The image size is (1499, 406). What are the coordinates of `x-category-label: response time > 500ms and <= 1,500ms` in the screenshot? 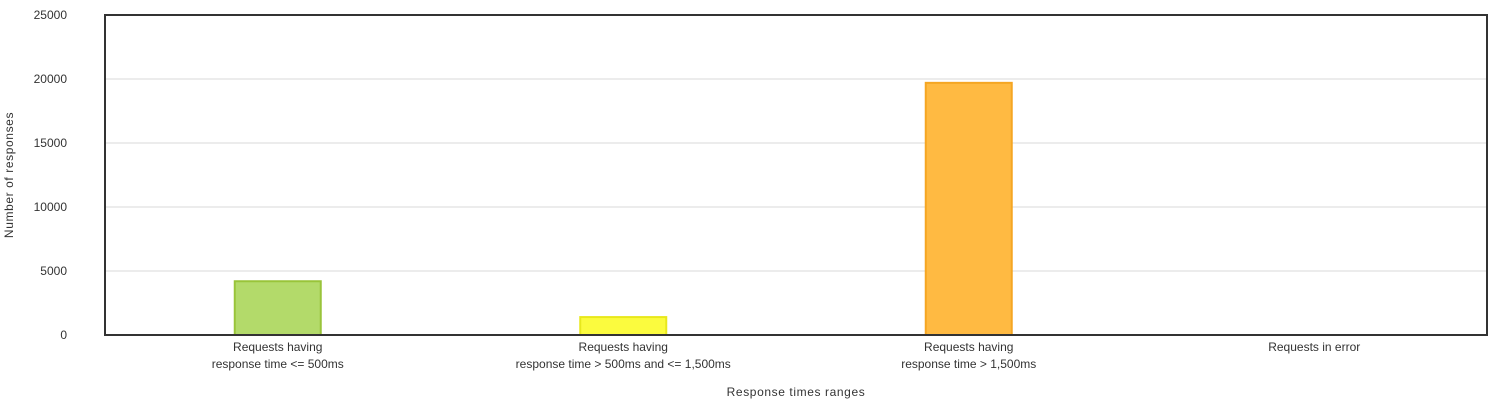 It's located at (623, 364).